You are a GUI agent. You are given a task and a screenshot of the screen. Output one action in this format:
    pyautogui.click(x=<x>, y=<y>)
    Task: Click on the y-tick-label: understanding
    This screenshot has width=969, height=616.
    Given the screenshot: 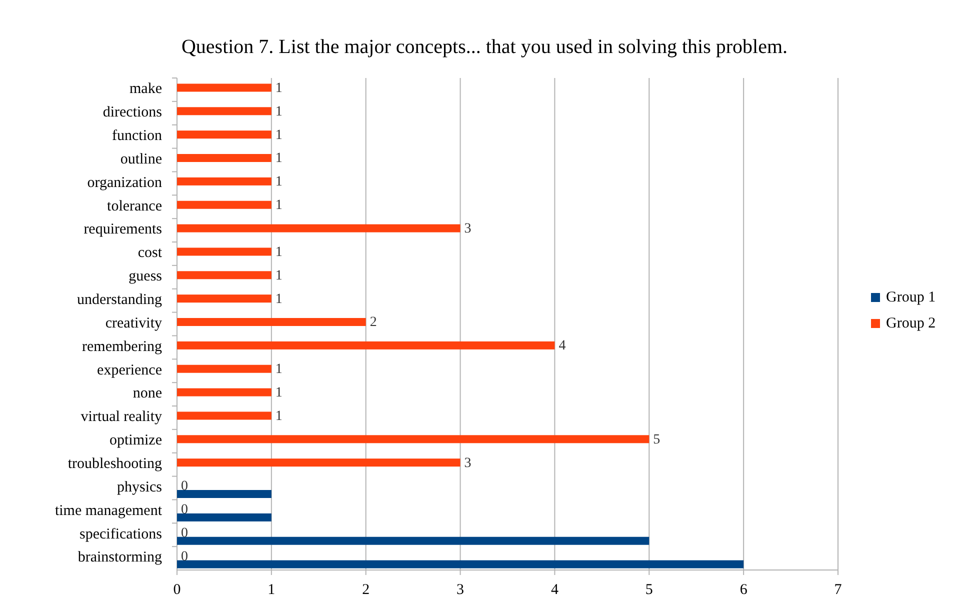 What is the action you would take?
    pyautogui.click(x=119, y=300)
    